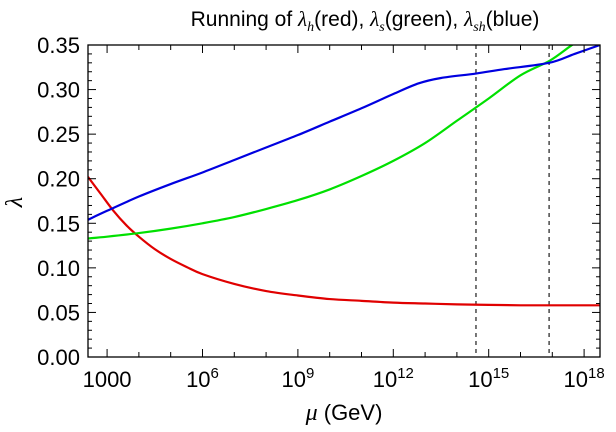  I want to click on y-tick-label: 0.10, so click(58, 268).